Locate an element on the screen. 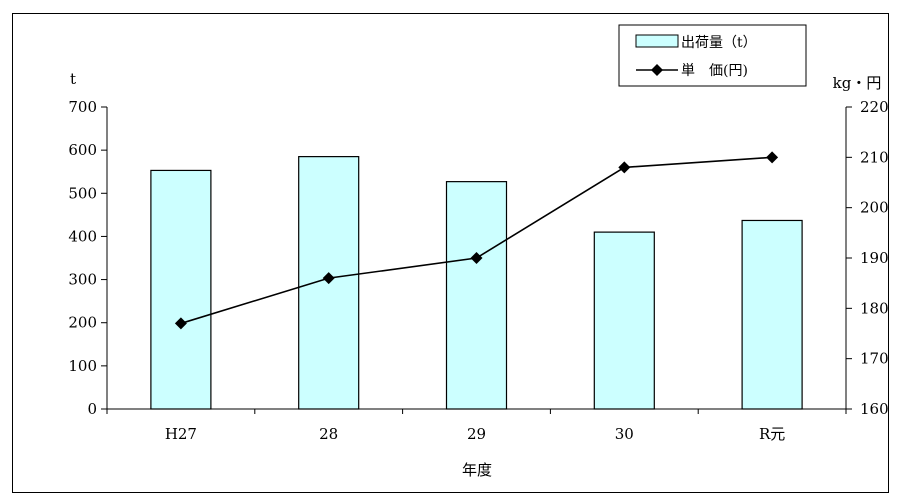 This screenshot has width=905, height=502. left-tick-label: 200 is located at coordinates (82, 323).